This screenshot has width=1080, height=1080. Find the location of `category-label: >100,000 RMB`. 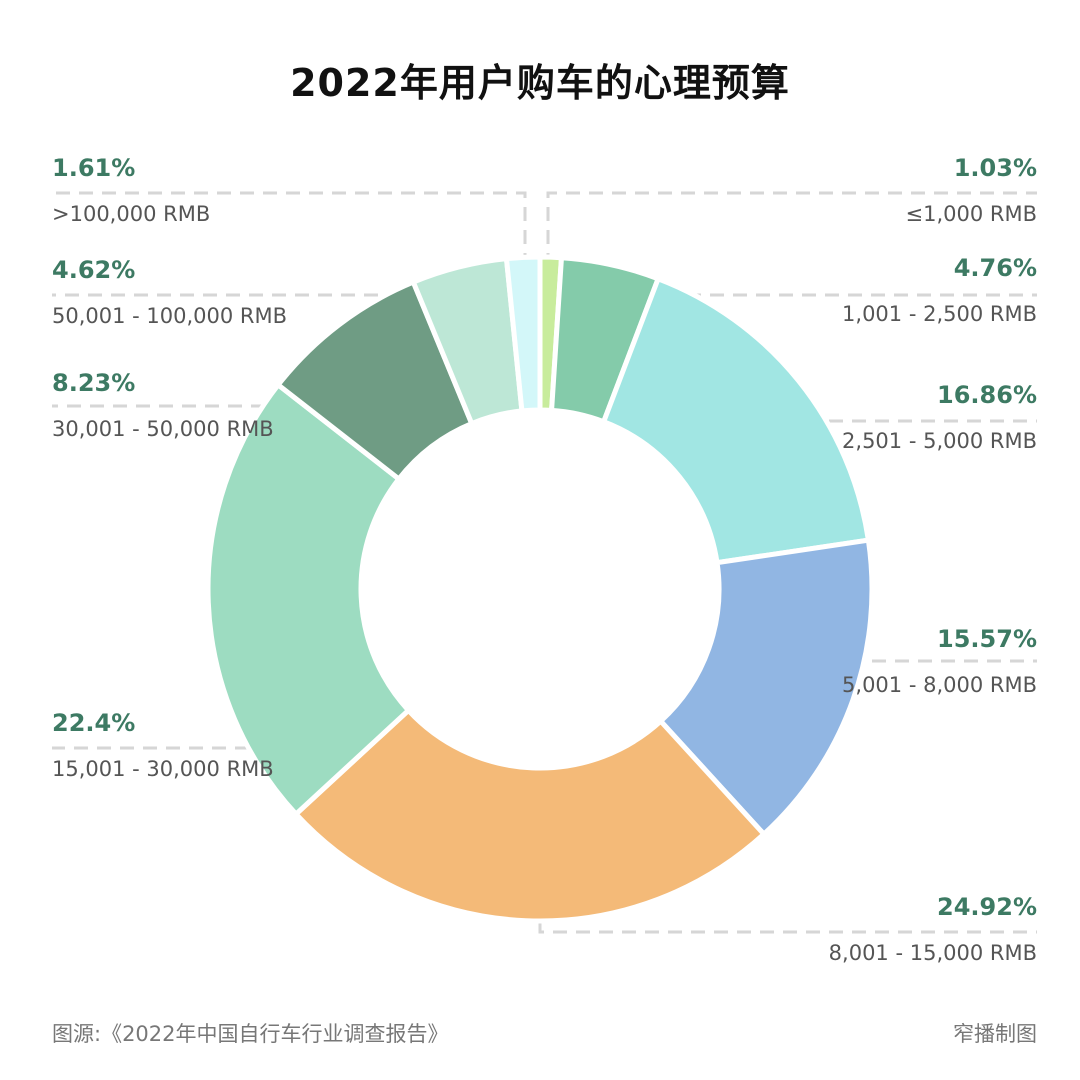

category-label: >100,000 RMB is located at coordinates (131, 214).